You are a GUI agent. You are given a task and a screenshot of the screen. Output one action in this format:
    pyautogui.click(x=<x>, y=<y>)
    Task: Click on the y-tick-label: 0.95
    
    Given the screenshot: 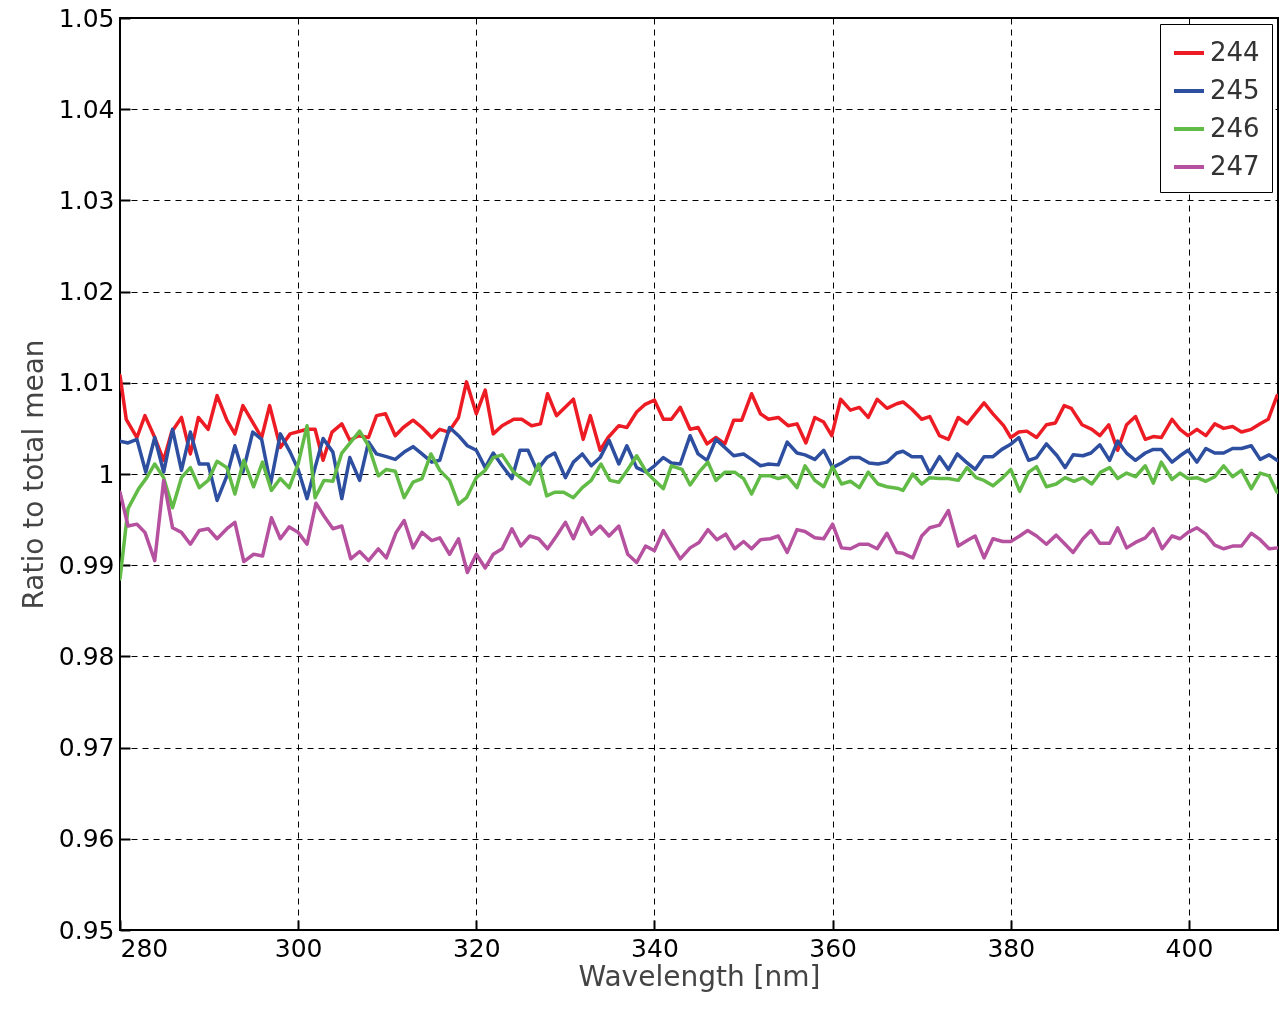 What is the action you would take?
    pyautogui.click(x=86, y=930)
    